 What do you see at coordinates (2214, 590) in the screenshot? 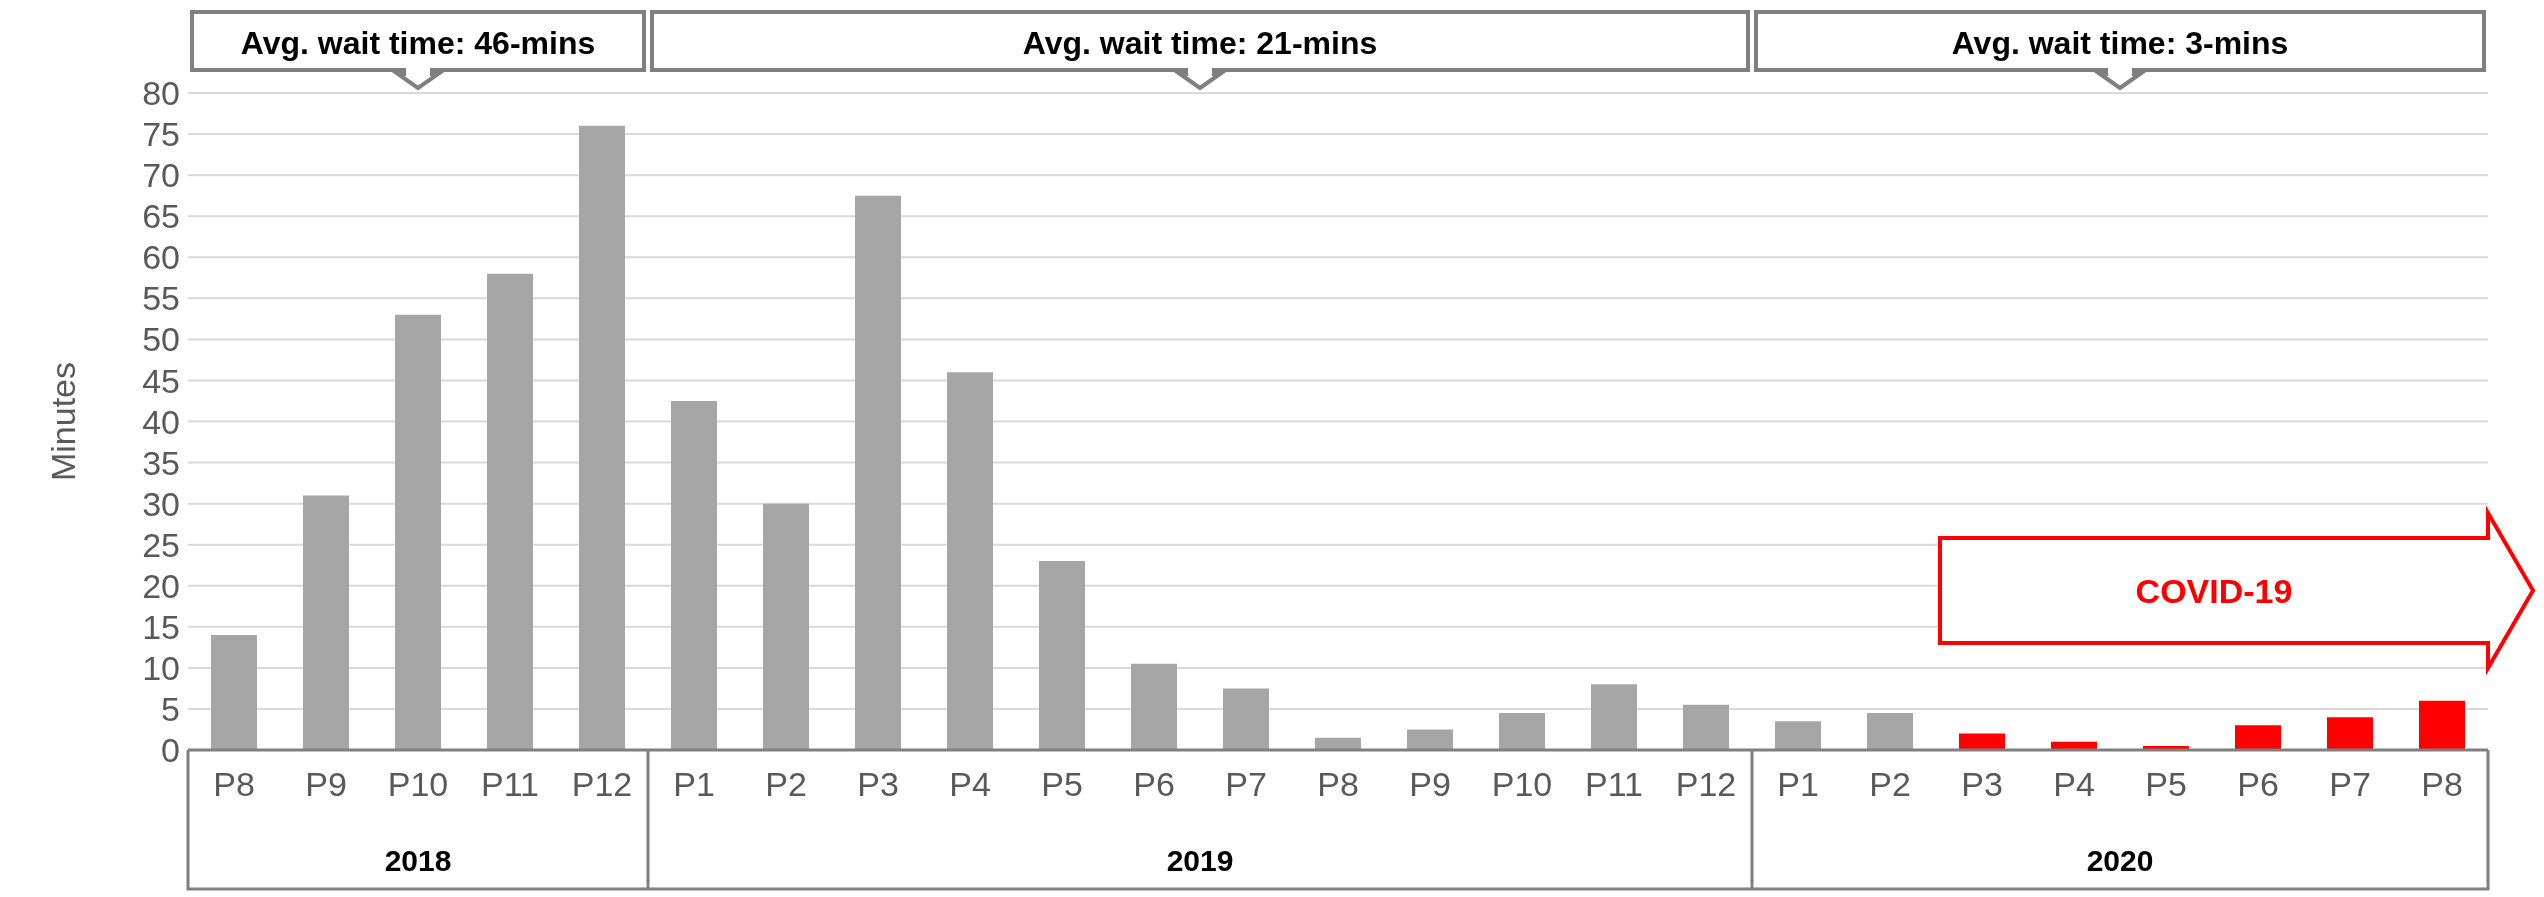
I see `annotation: COVID-19` at bounding box center [2214, 590].